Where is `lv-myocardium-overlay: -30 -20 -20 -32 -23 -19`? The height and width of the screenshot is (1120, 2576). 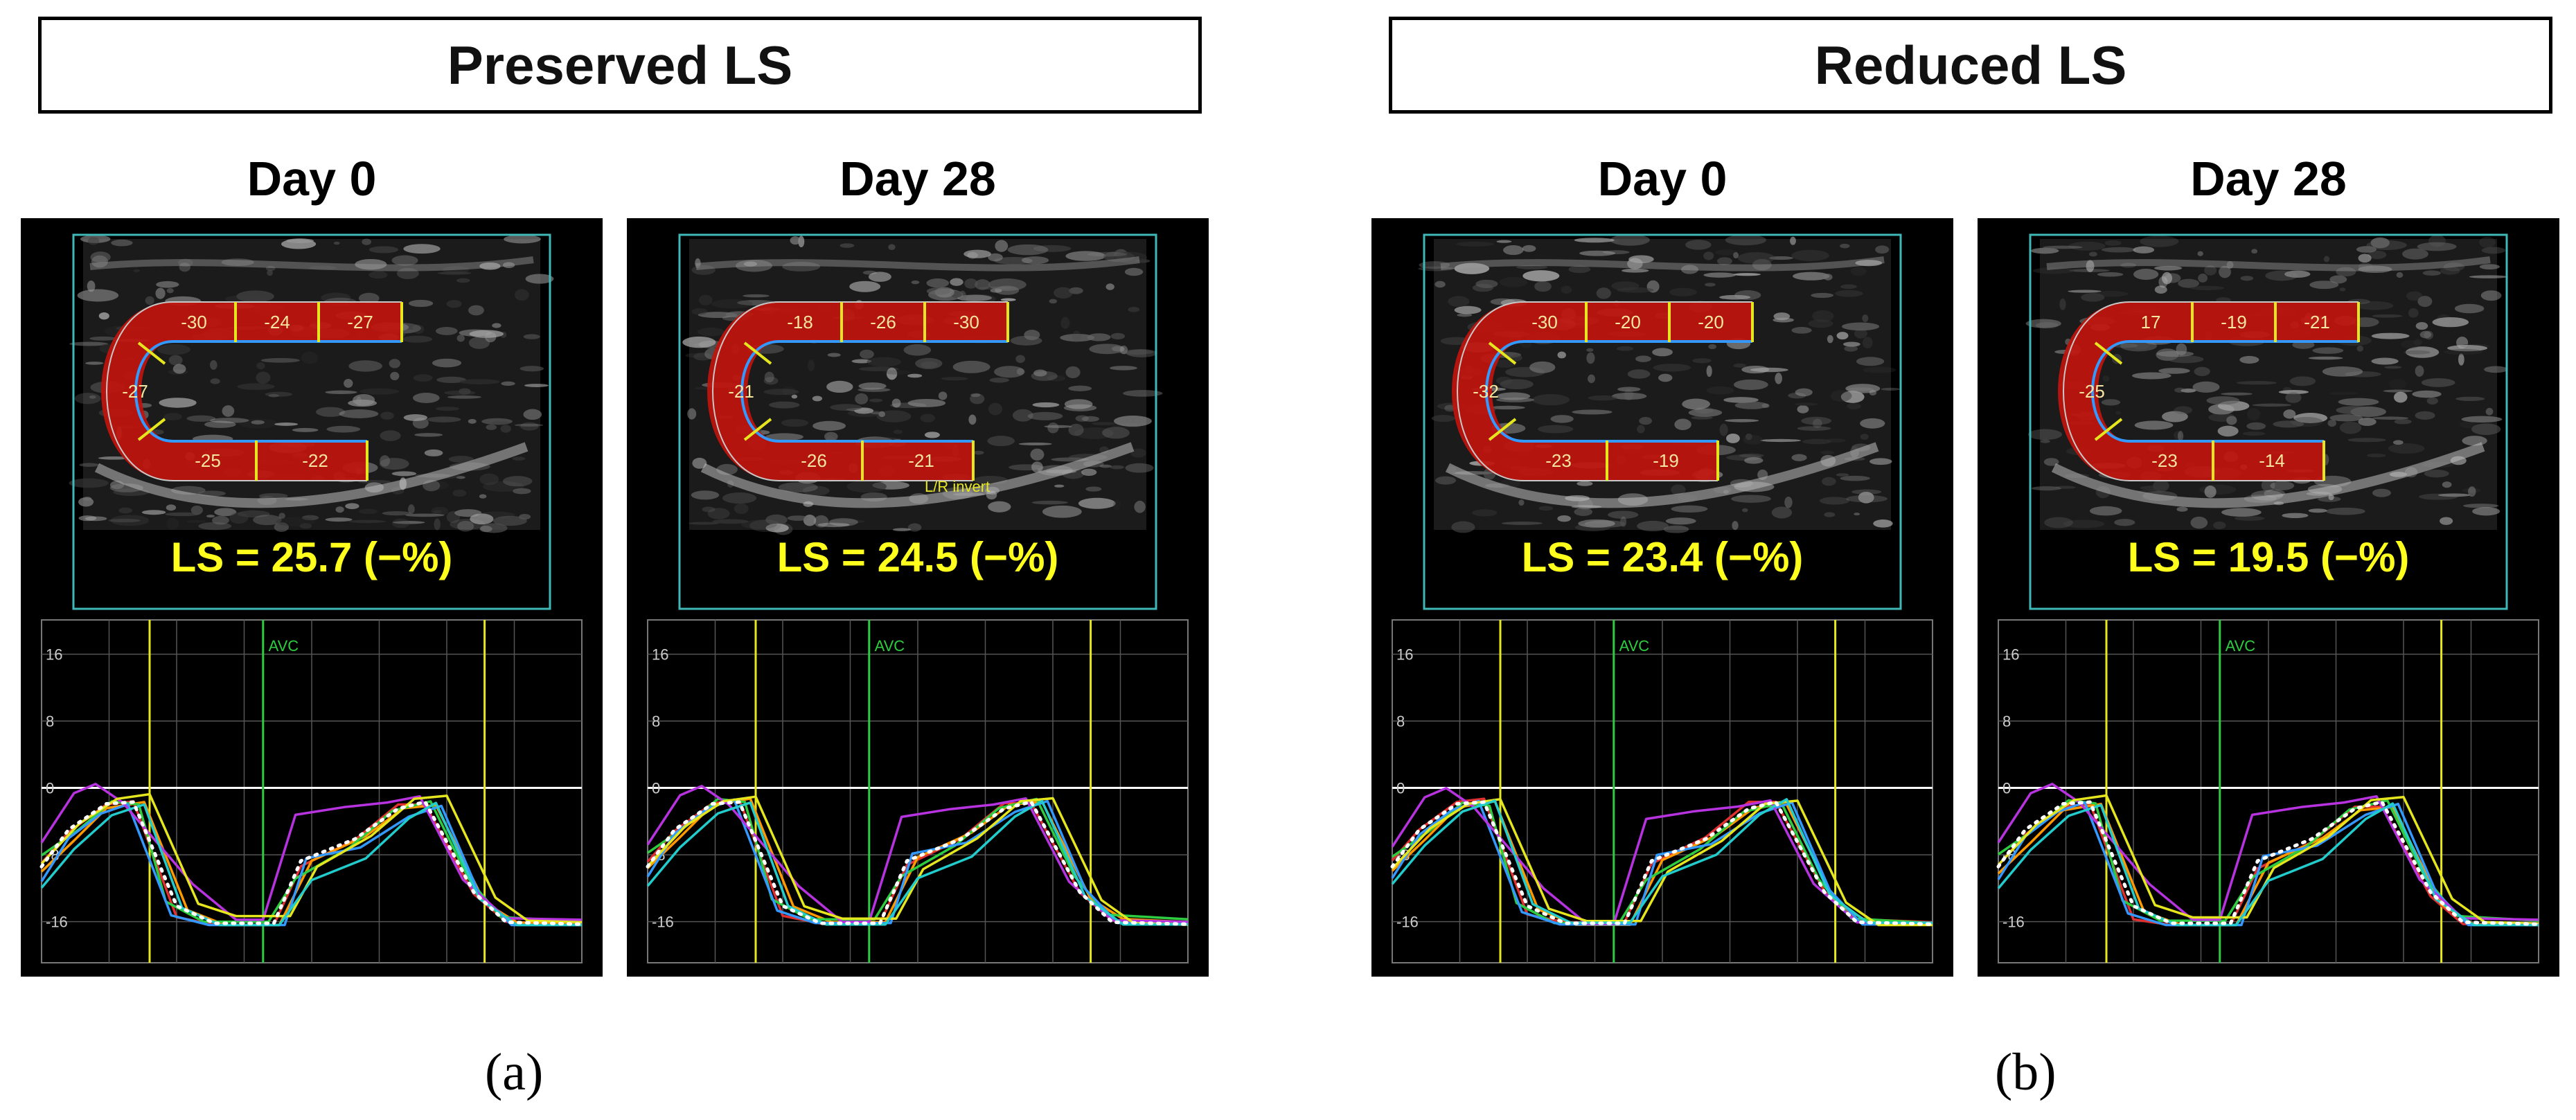 lv-myocardium-overlay: -30 -20 -20 -32 -23 -19 is located at coordinates (1603, 391).